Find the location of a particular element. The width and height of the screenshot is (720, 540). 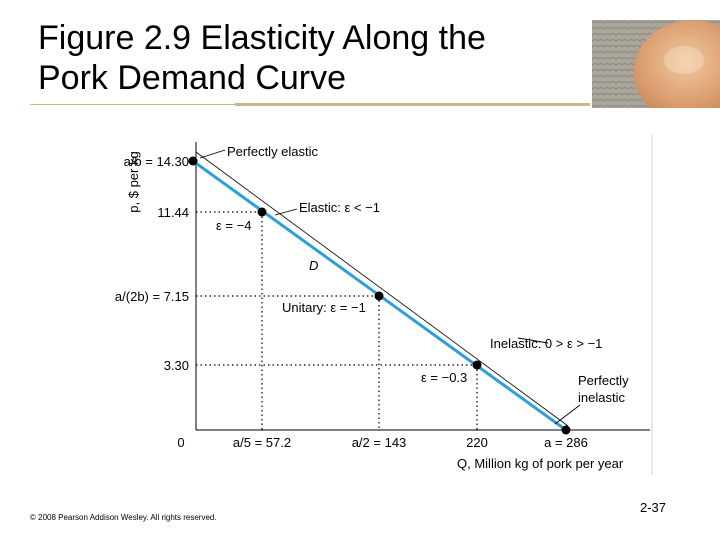

decorative-rock-image is located at coordinates (656, 64).